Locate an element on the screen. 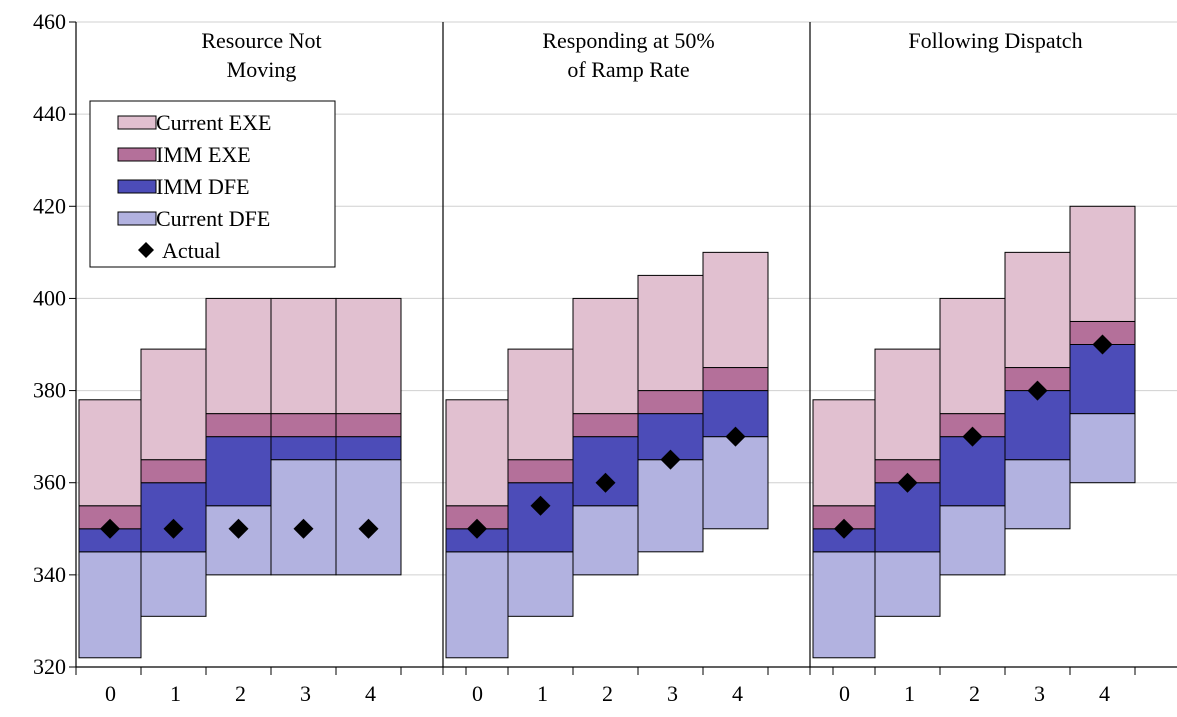 This screenshot has height=717, width=1177. y-tick-label-320: 320 is located at coordinates (49, 666).